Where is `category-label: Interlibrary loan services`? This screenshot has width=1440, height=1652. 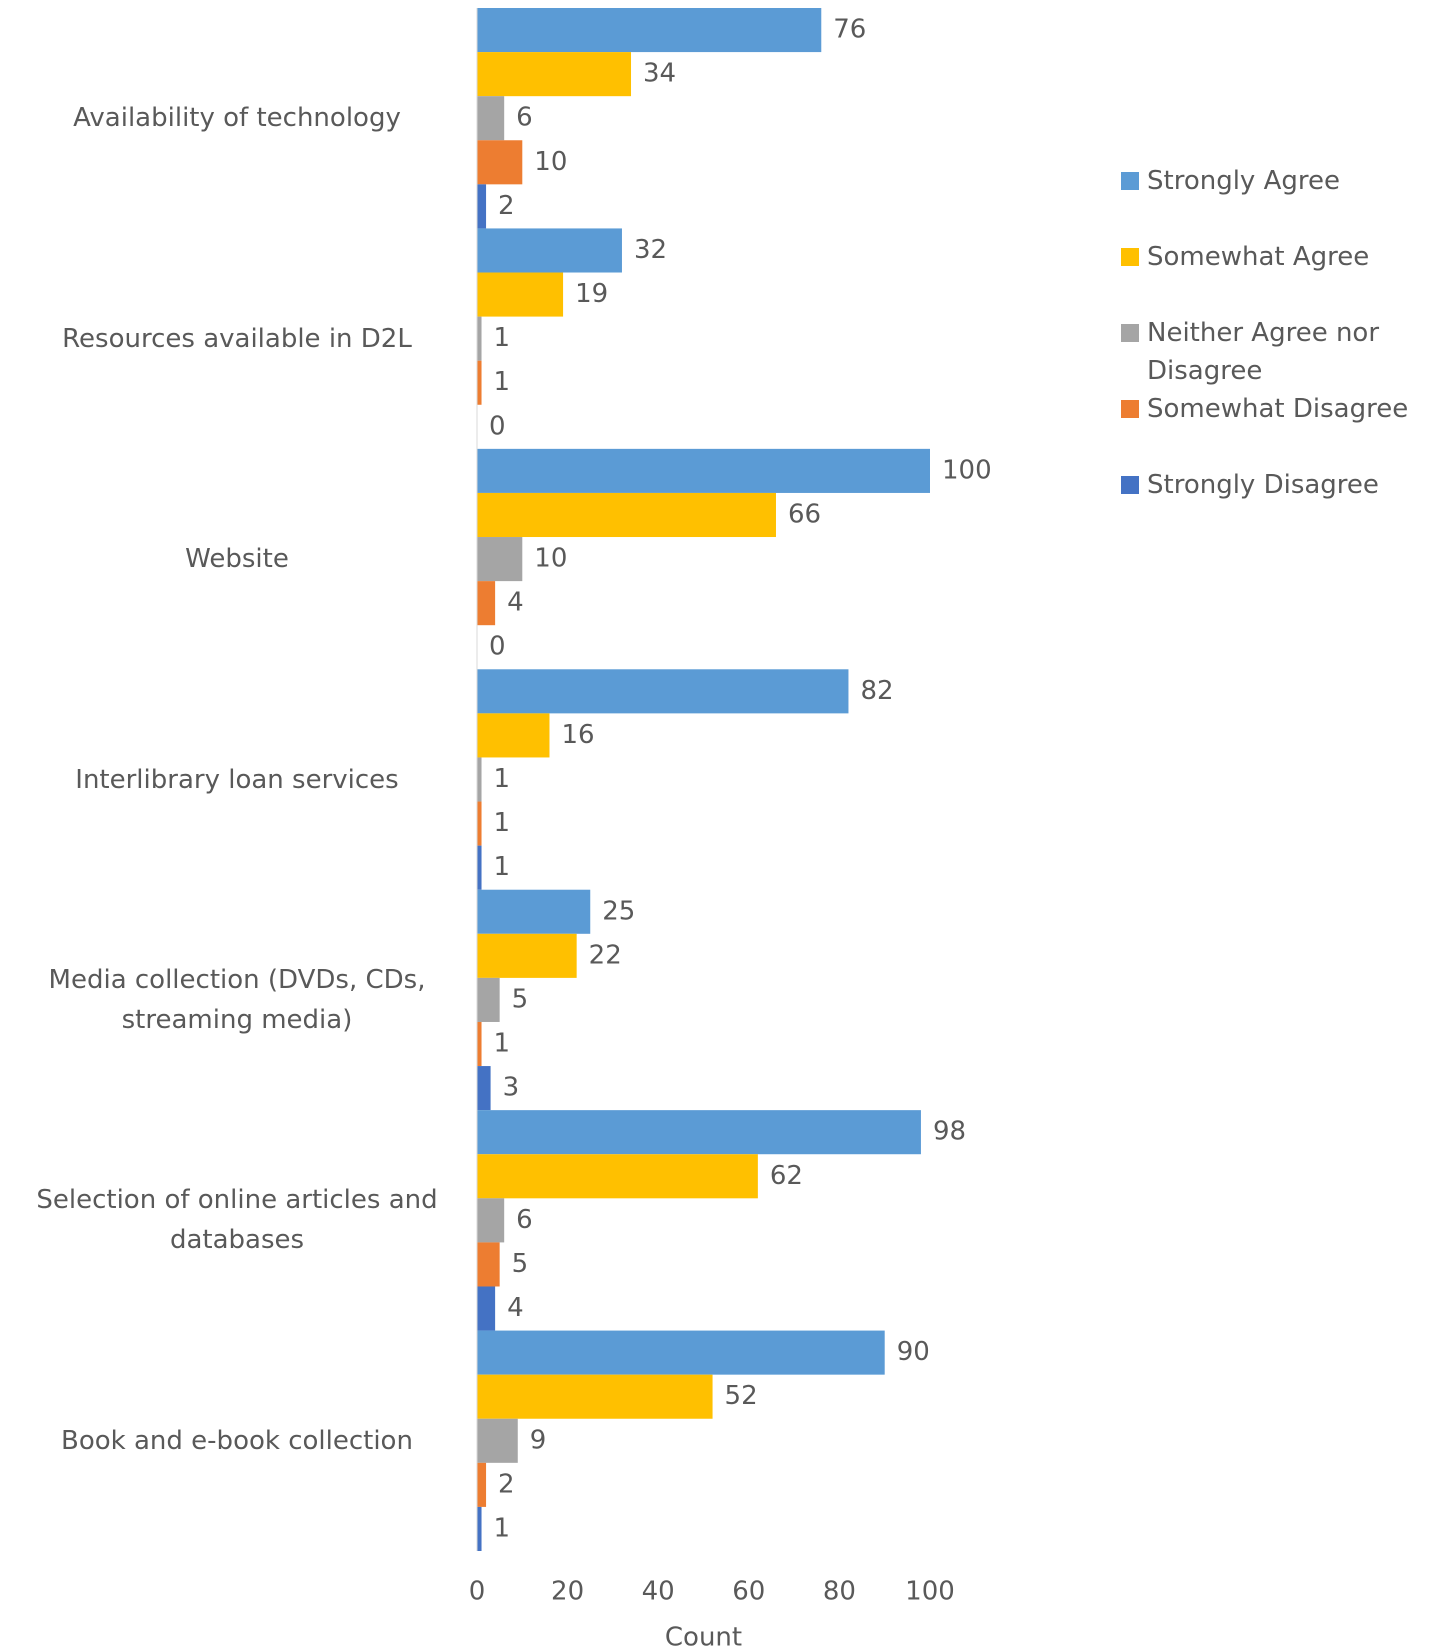 category-label: Interlibrary loan services is located at coordinates (237, 779).